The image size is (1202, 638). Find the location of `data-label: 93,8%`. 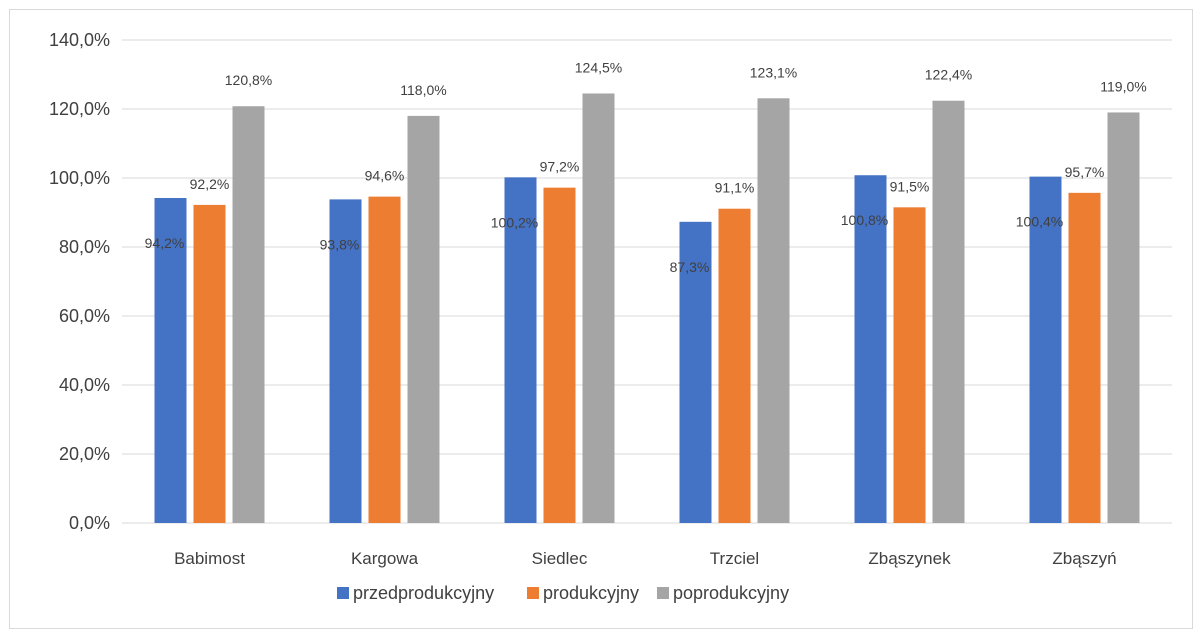

data-label: 93,8% is located at coordinates (340, 244).